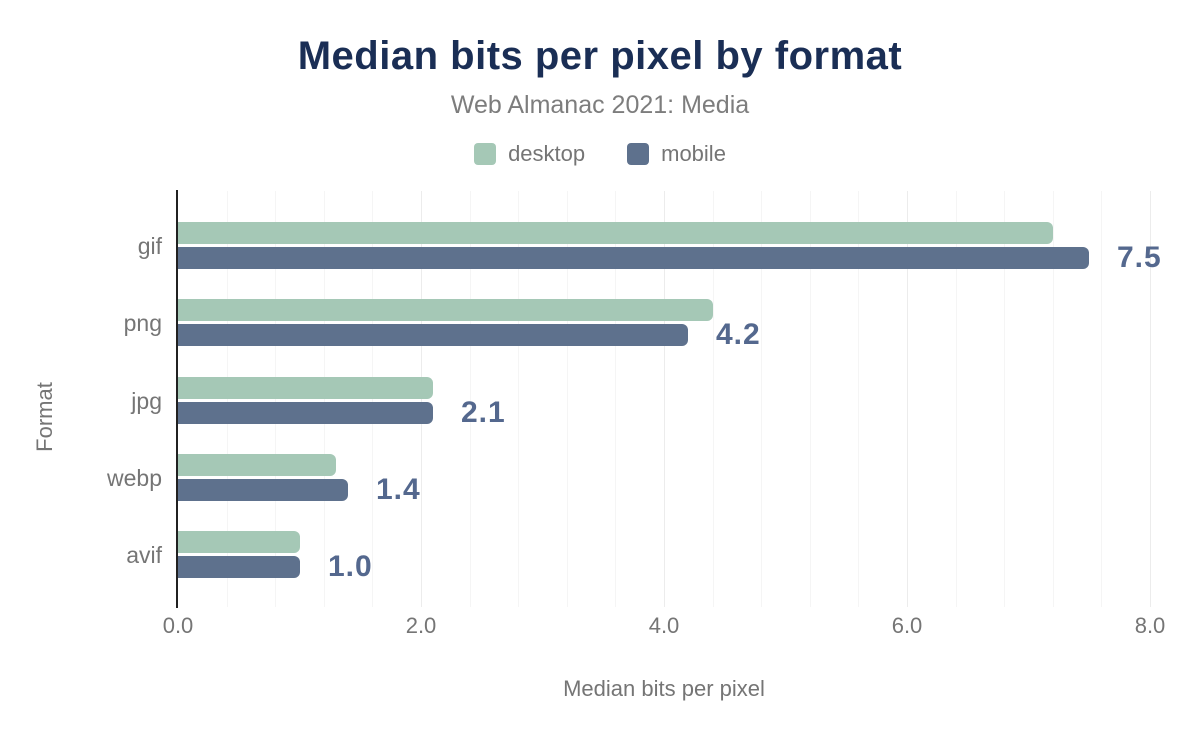 The image size is (1200, 742). Describe the element at coordinates (547, 153) in the screenshot. I see `legend-label-desktop: desktop` at that location.